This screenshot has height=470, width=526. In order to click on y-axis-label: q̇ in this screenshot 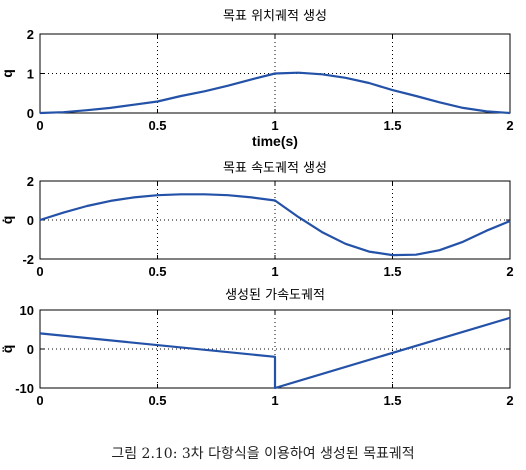, I will do `click(7, 220)`.